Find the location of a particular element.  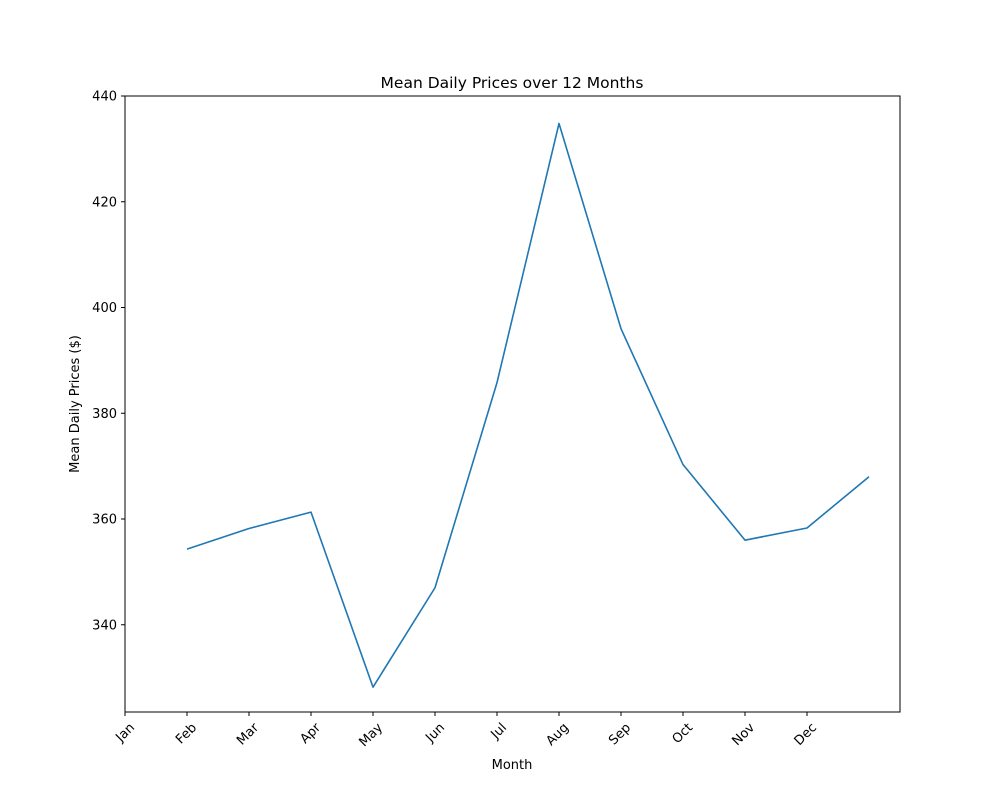

x-tick-label: Jun is located at coordinates (435, 733).